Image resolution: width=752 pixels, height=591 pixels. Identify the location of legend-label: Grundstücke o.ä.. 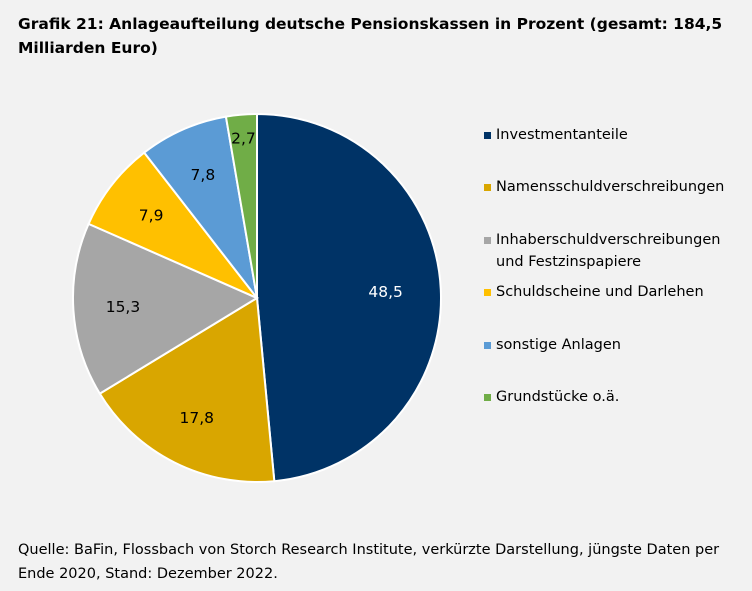
(558, 397).